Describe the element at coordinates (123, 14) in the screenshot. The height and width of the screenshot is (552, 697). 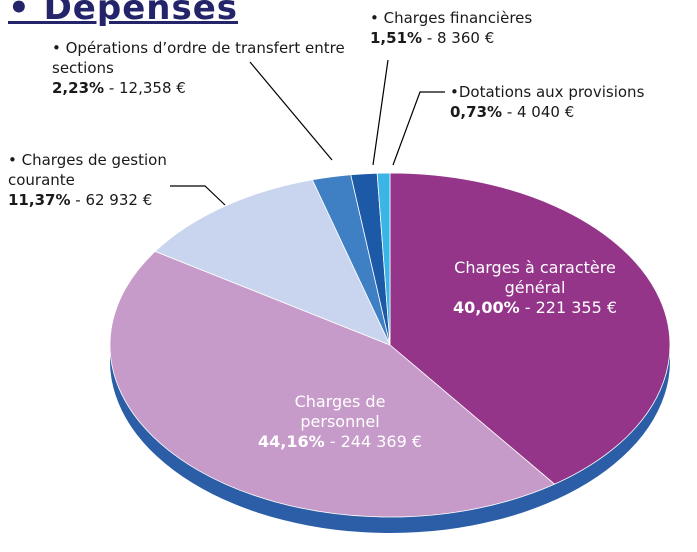
I see `chart-title: • Dépenses` at that location.